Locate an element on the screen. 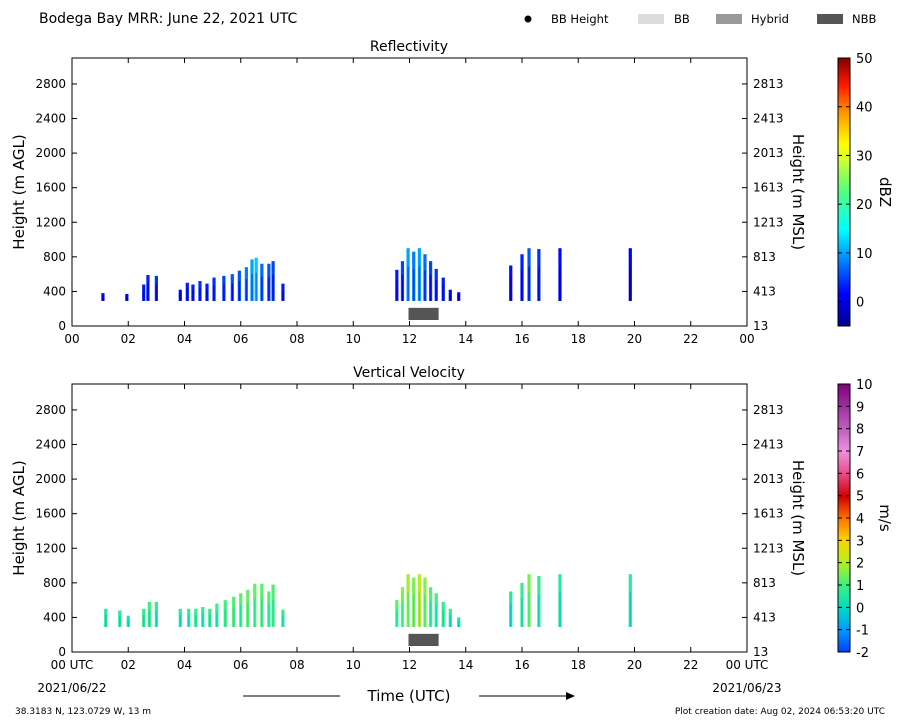 Image resolution: width=900 pixels, height=725 pixels. colorbar-tick-label: 3 is located at coordinates (860, 541).